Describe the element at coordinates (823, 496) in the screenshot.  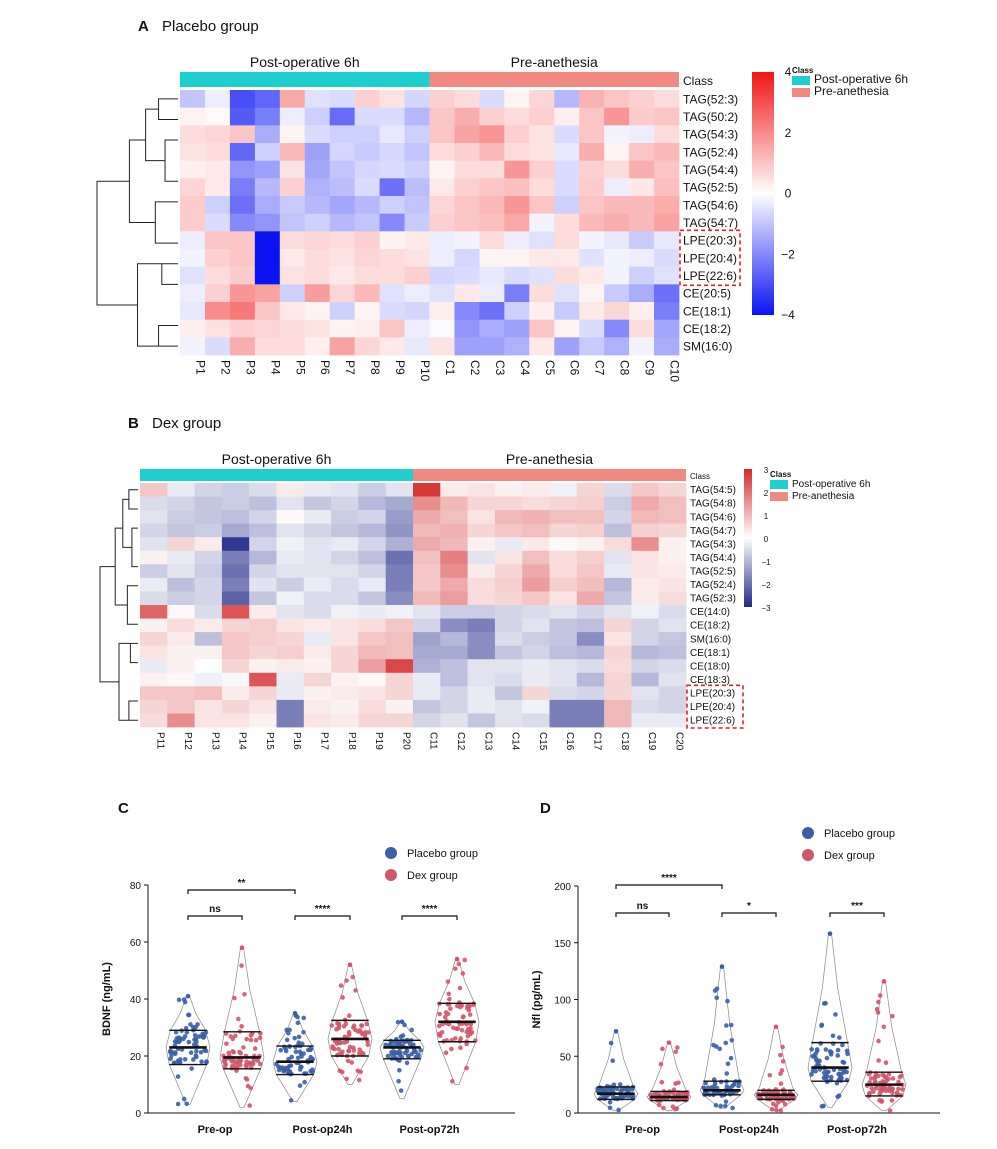
I see `legend-label: Pre-anethesia` at that location.